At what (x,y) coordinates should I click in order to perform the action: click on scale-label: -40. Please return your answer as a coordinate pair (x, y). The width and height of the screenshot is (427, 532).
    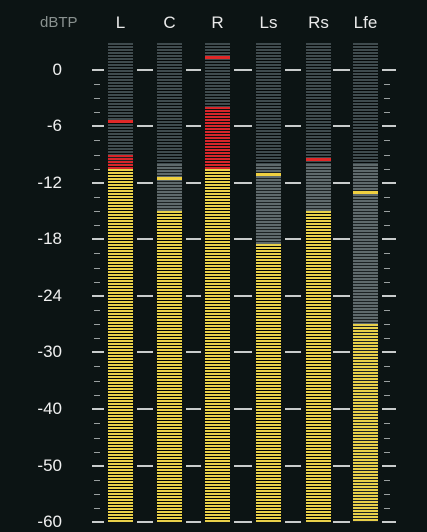
    Looking at the image, I should click on (49, 408).